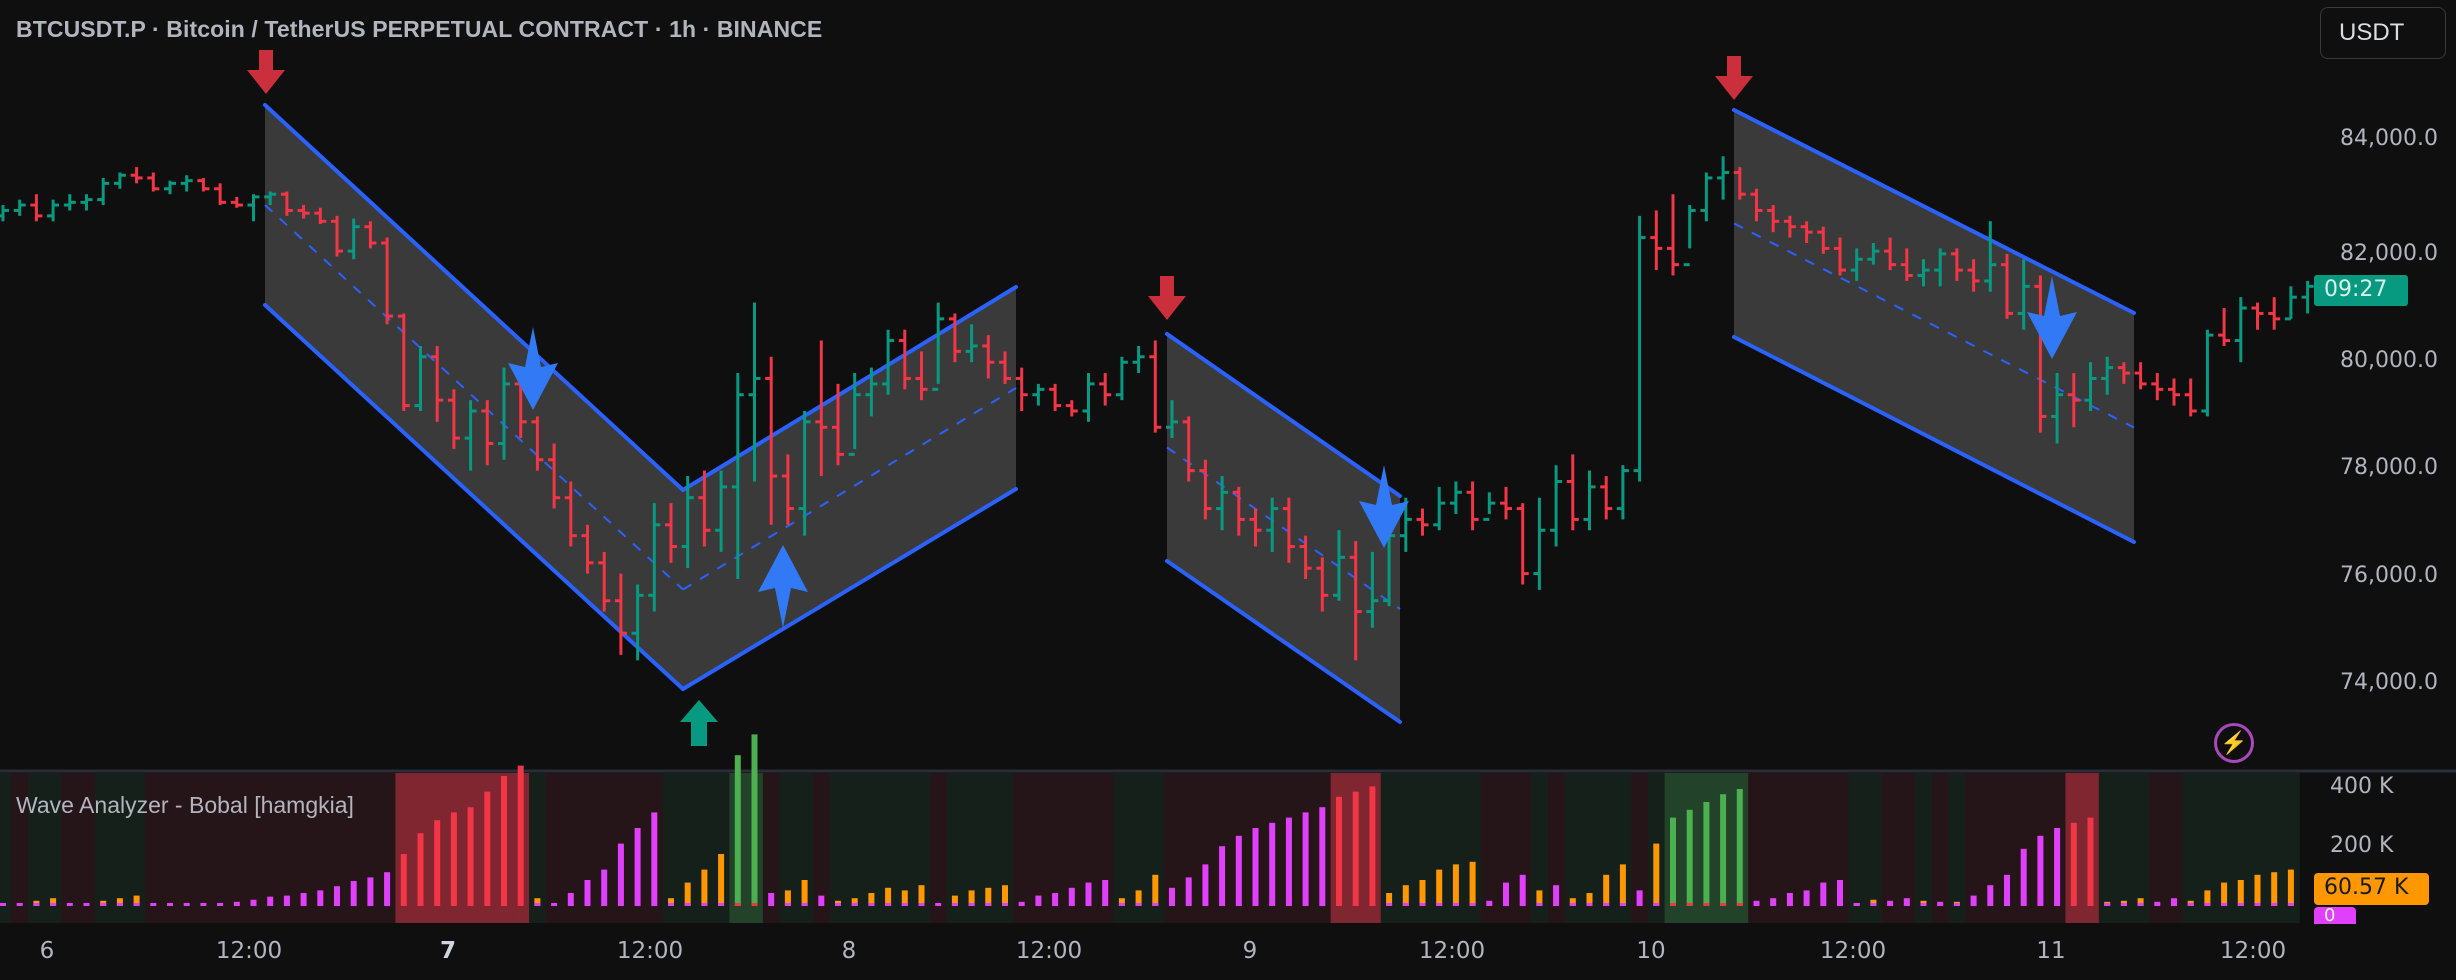 This screenshot has height=980, width=2456. Describe the element at coordinates (1283, 415) in the screenshot. I see `channel-upper-line` at that location.